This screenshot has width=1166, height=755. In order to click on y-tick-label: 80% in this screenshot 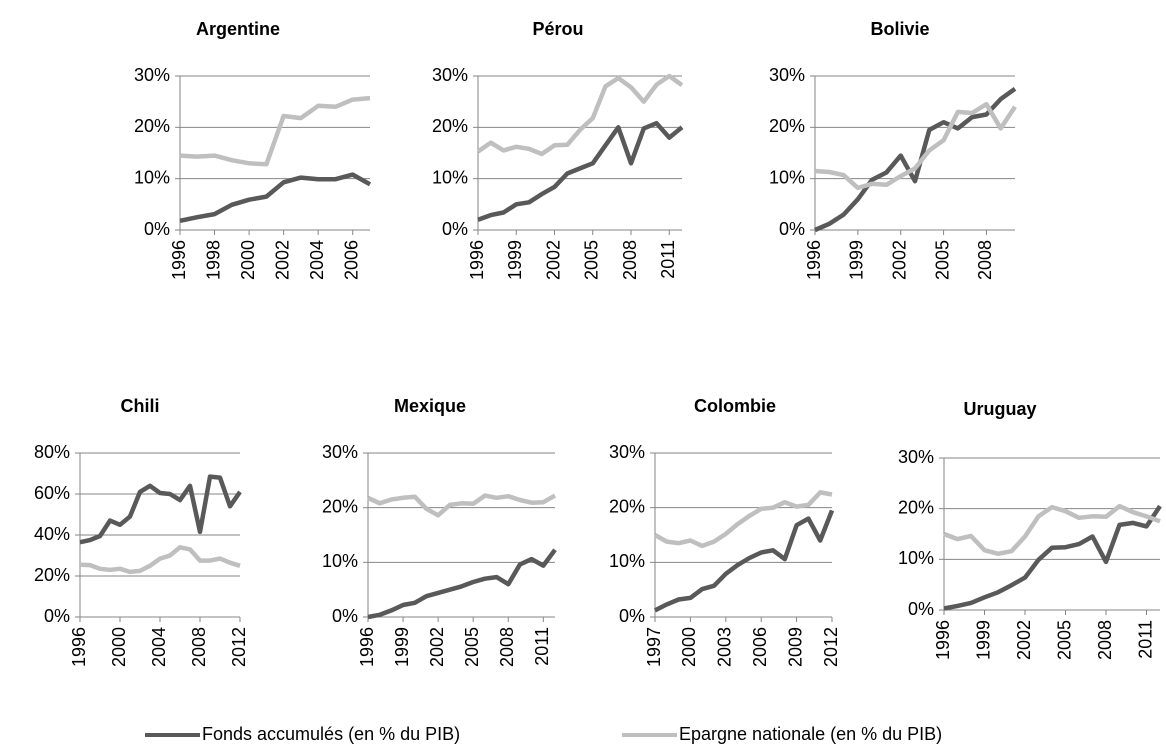, I will do `click(52, 452)`.